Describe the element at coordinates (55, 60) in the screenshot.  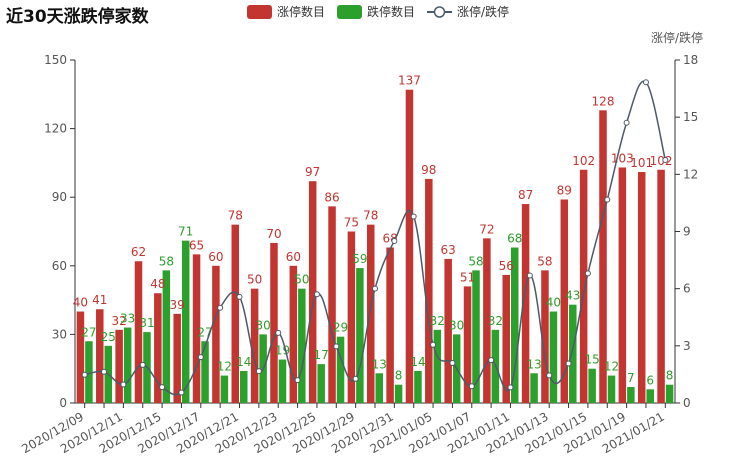
I see `left-tick-label: 150` at that location.